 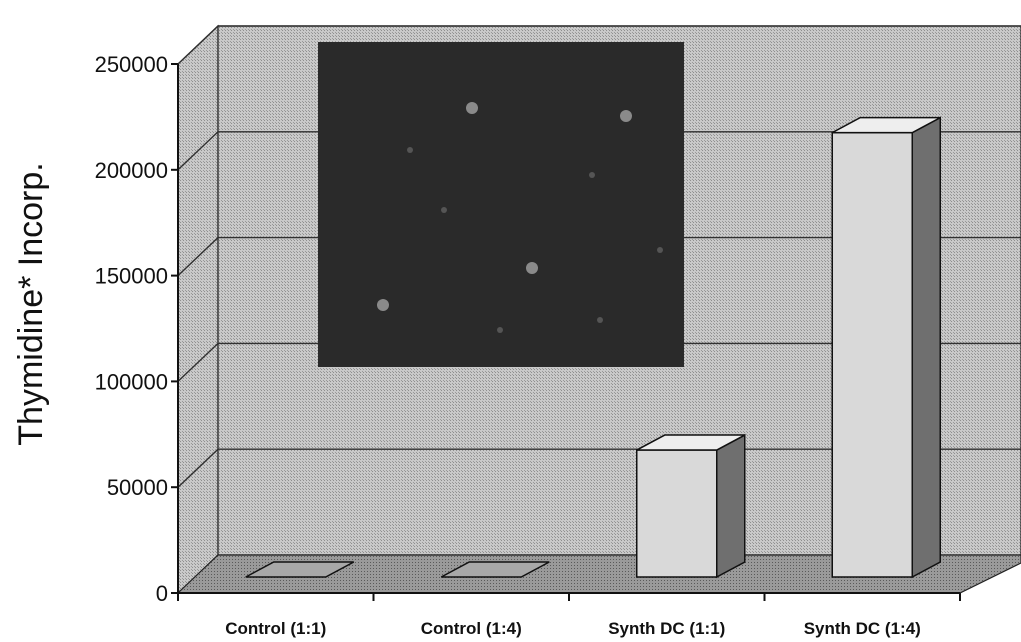 I want to click on y-tick-label: 250000, so click(x=131, y=64).